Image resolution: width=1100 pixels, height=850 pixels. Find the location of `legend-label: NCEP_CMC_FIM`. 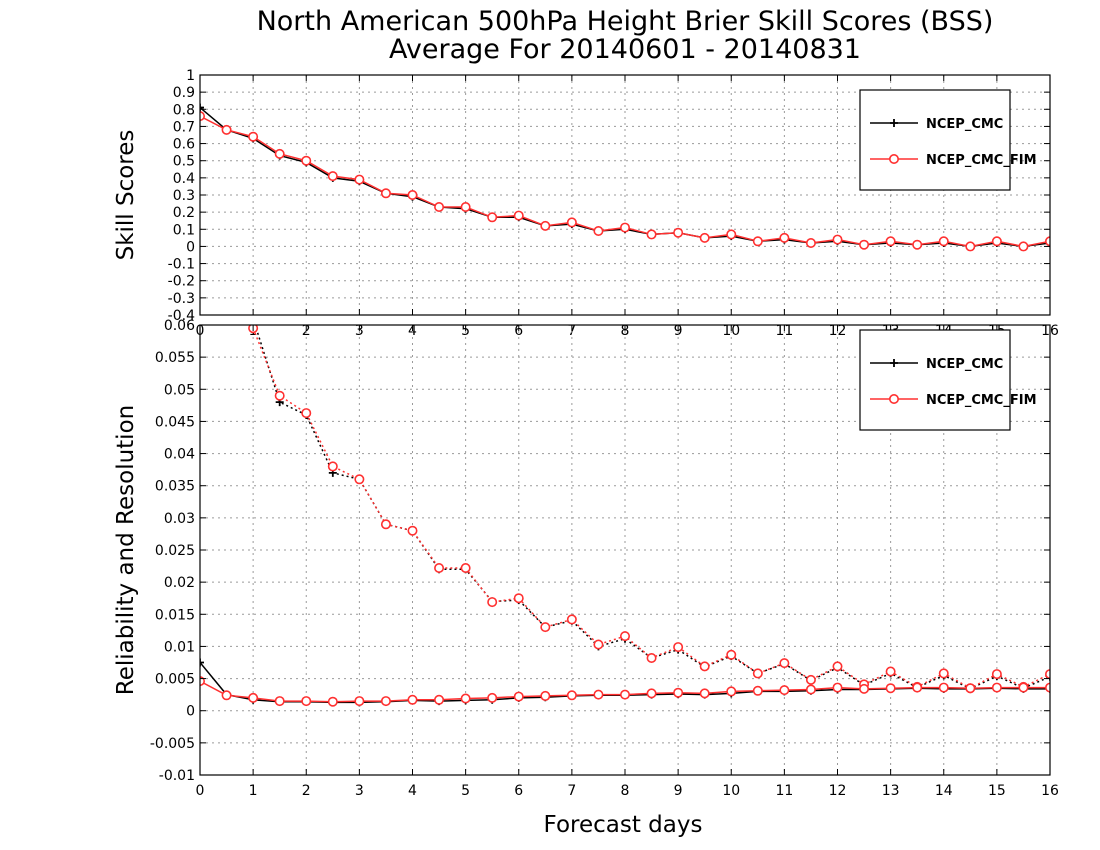

legend-label: NCEP_CMC_FIM is located at coordinates (981, 400).